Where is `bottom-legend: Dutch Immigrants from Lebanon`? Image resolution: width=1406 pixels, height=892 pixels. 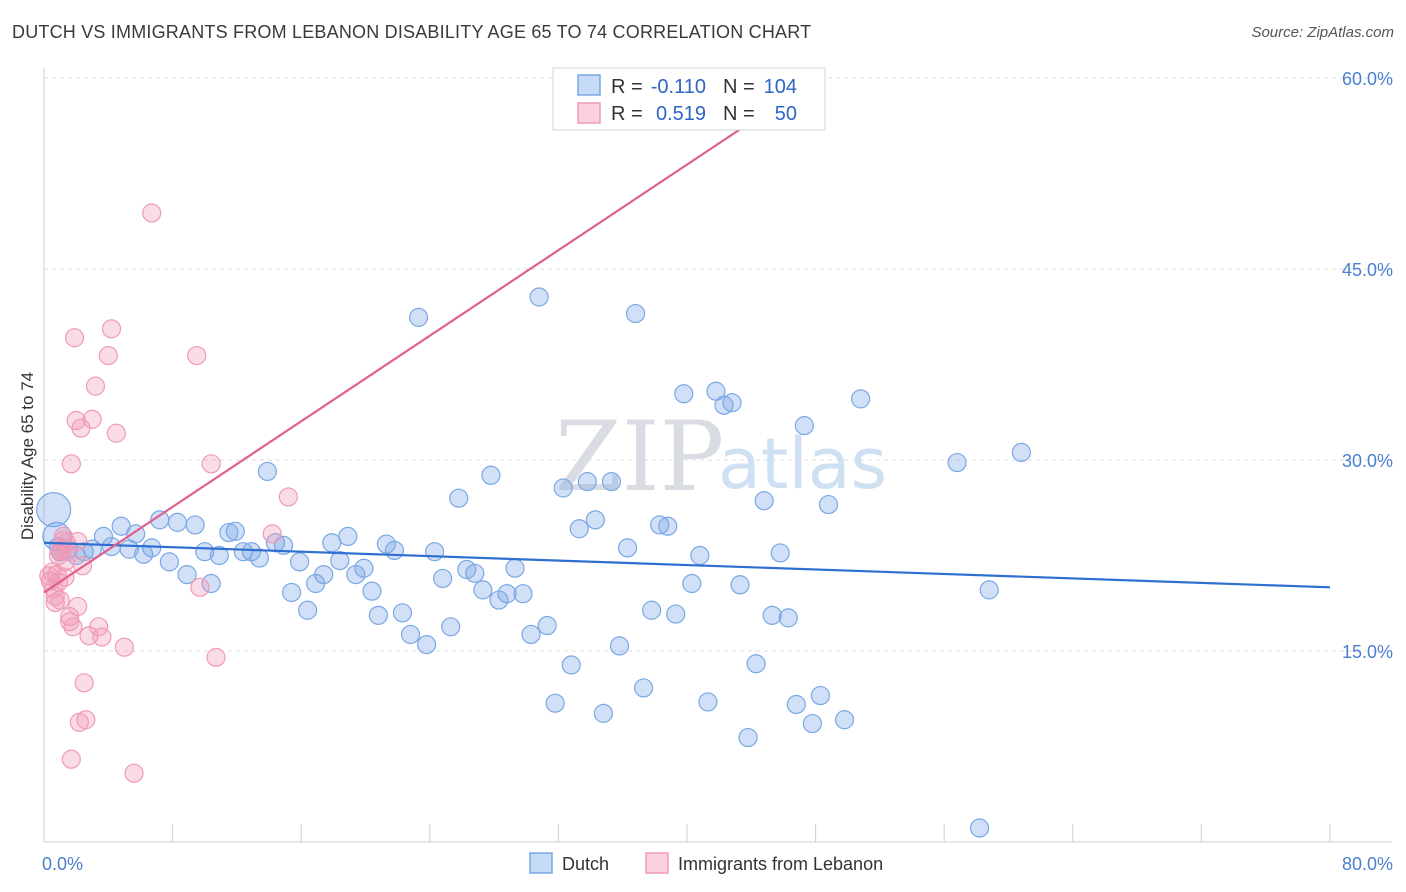 bottom-legend: Dutch Immigrants from Lebanon is located at coordinates (706, 863).